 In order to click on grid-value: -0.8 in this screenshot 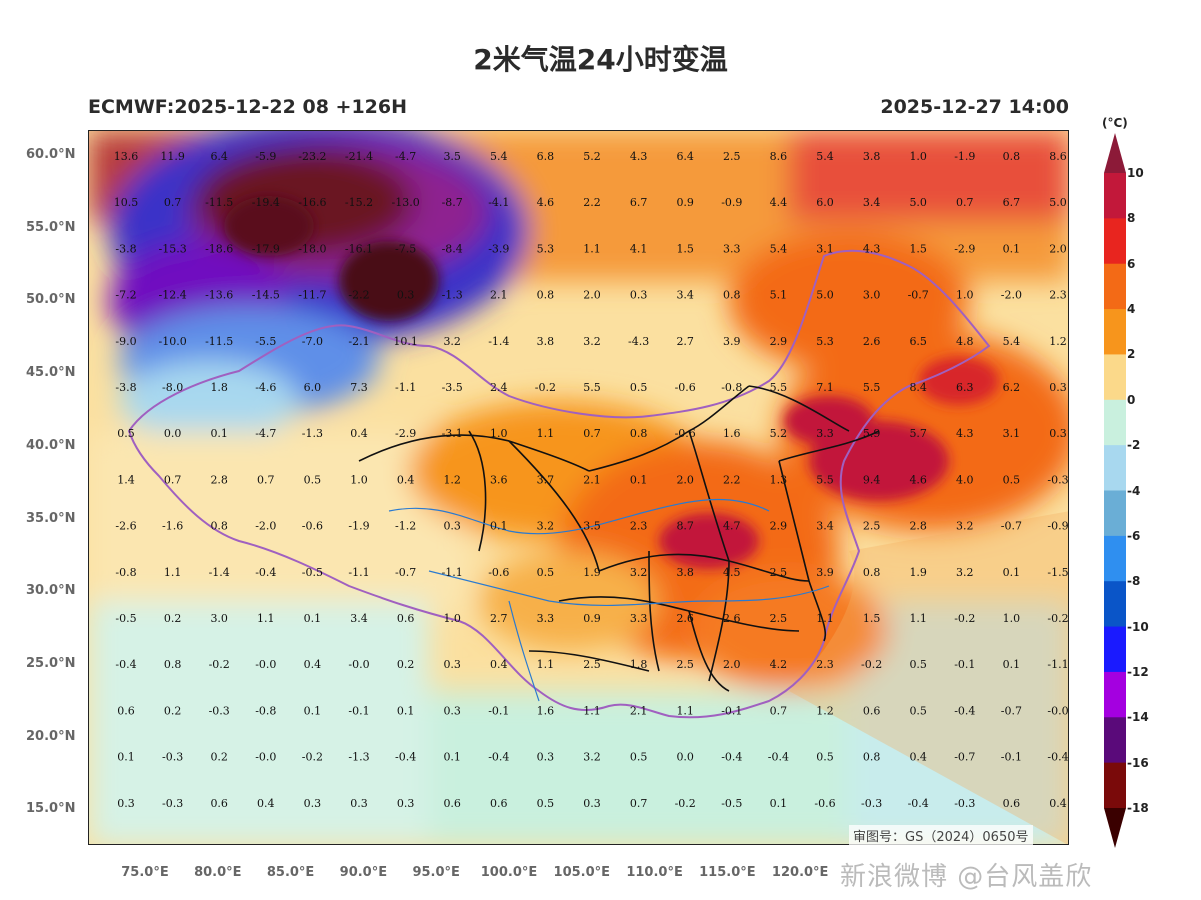, I will do `click(731, 387)`.